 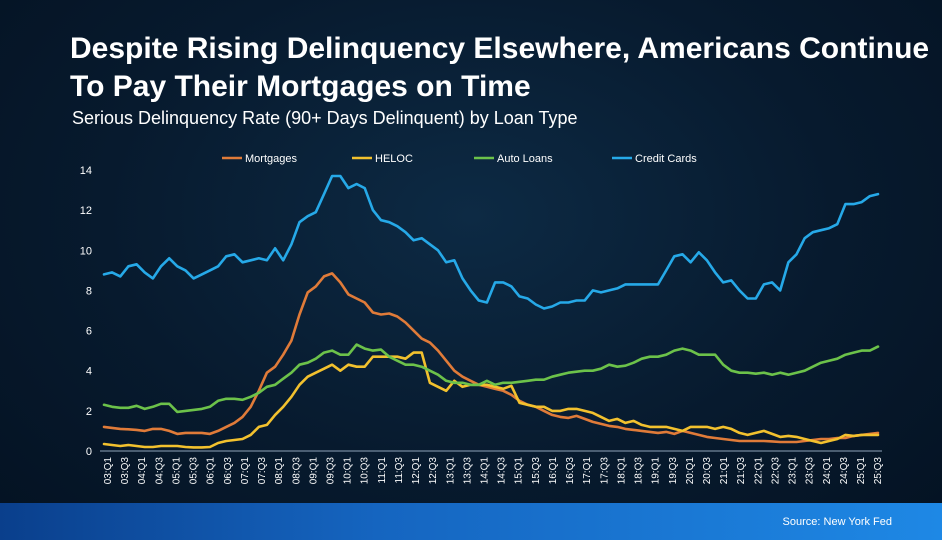 I want to click on legend-label: Credit Cards, so click(x=666, y=159).